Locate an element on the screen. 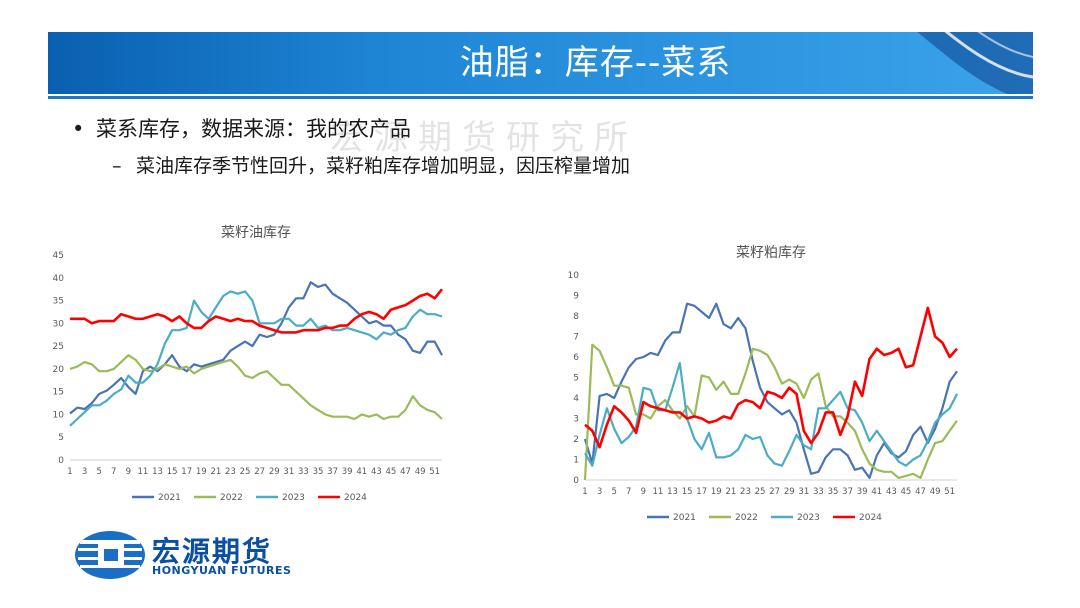 The height and width of the screenshot is (608, 1080). series-line-2022 is located at coordinates (770, 412).